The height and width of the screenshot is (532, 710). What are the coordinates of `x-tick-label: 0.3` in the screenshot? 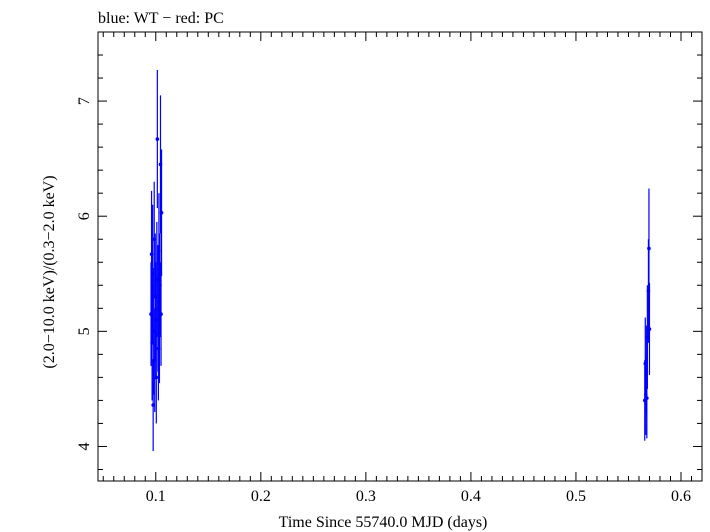 It's located at (366, 496).